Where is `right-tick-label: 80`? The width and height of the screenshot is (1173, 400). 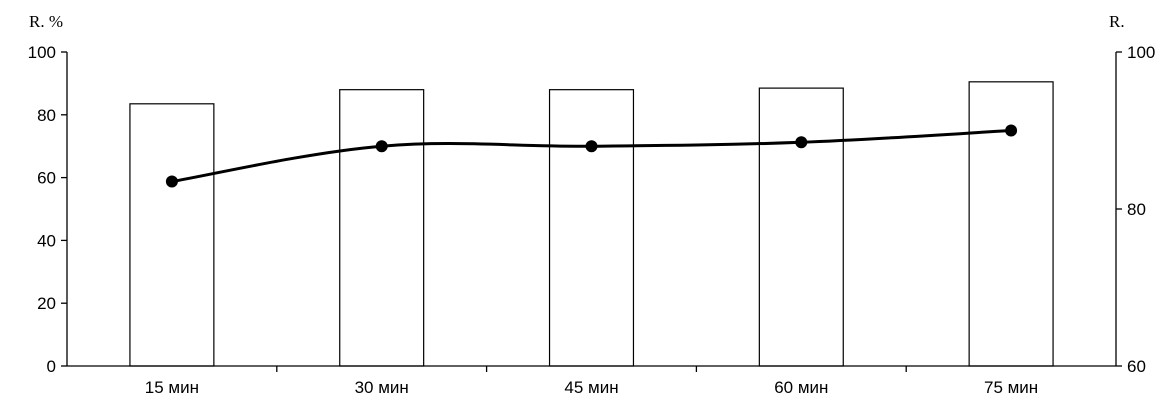
right-tick-label: 80 is located at coordinates (1136, 209).